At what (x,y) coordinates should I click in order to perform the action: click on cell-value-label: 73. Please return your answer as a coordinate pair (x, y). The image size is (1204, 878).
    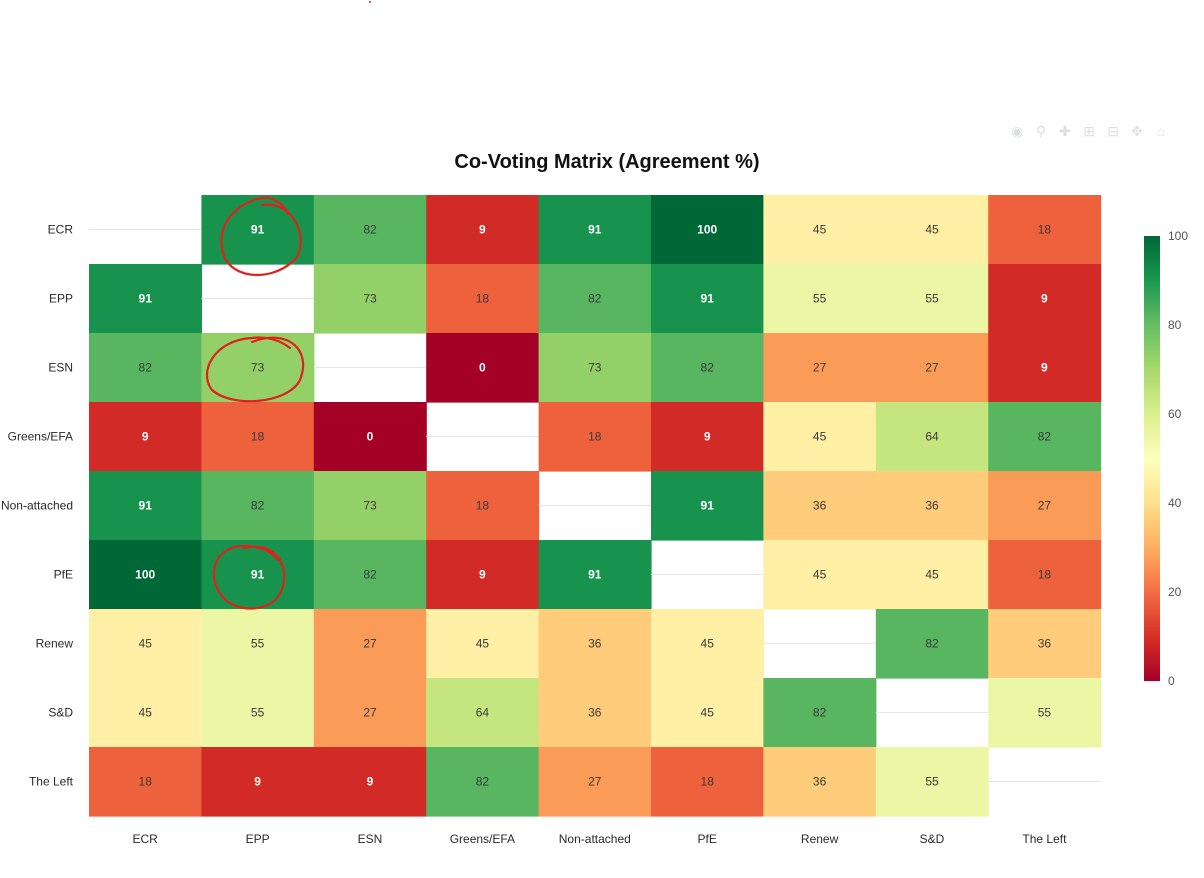
    Looking at the image, I should click on (595, 368).